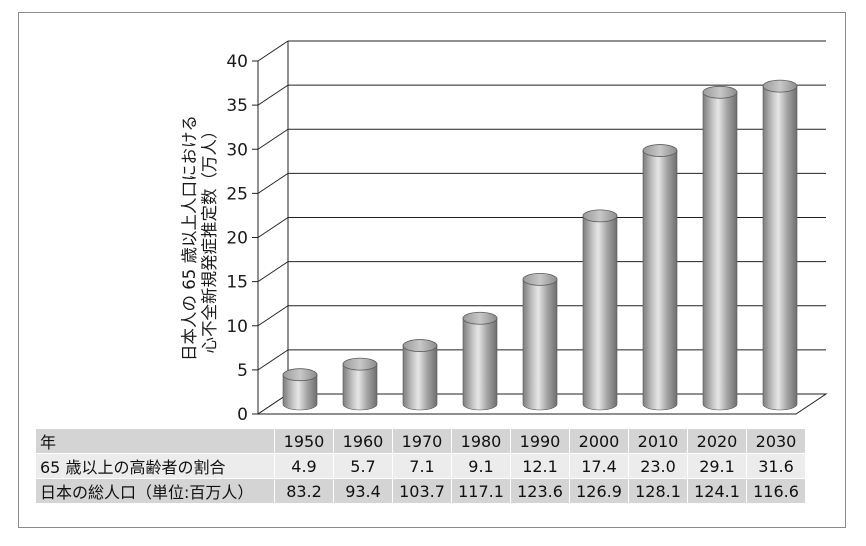 This screenshot has width=866, height=546. What do you see at coordinates (363, 441) in the screenshot?
I see `table-cell: 1960` at bounding box center [363, 441].